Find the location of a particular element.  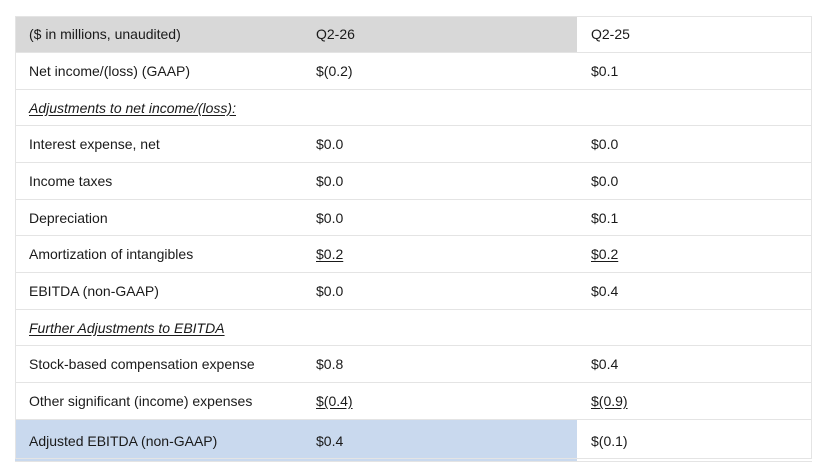

row-value-q2-26-text: $0.2 is located at coordinates (330, 254).